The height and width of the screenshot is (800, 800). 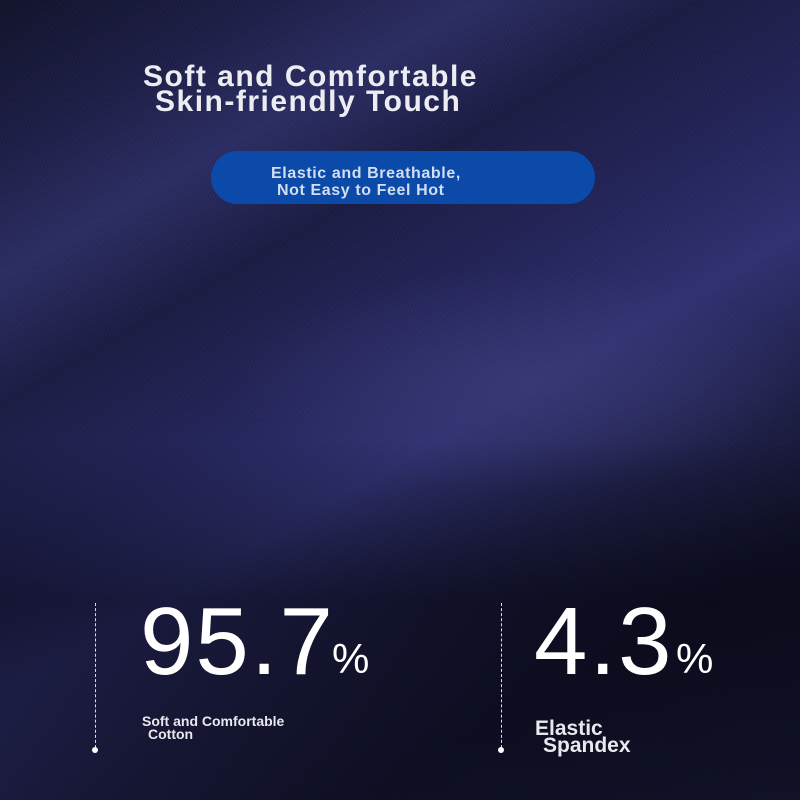 I want to click on headline-line2: Skin-friendly Touch, so click(x=308, y=101).